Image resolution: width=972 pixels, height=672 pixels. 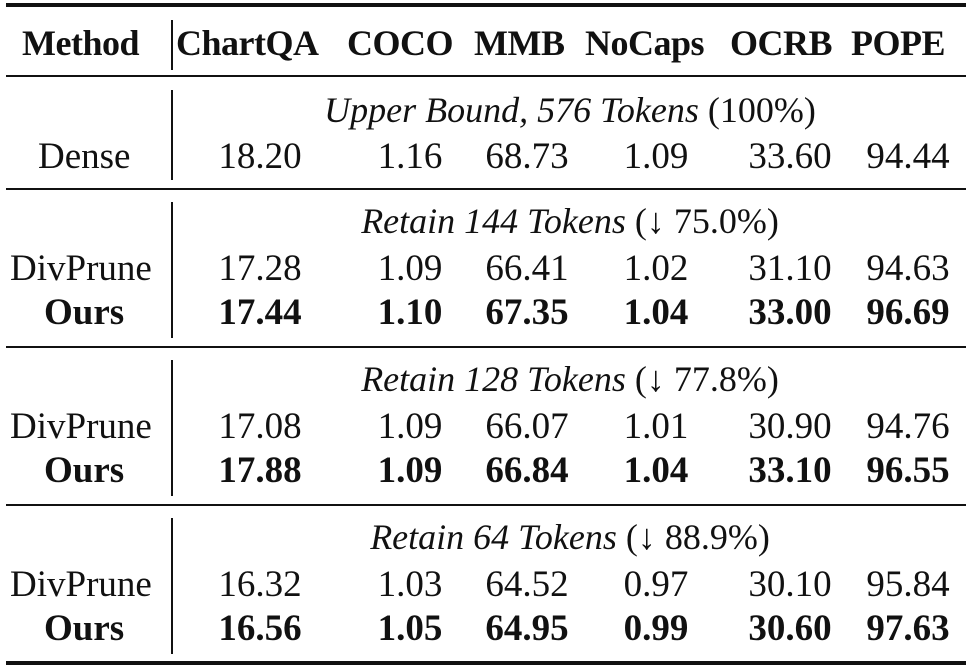 What do you see at coordinates (527, 268) in the screenshot?
I see `cell-mmb: 66.41` at bounding box center [527, 268].